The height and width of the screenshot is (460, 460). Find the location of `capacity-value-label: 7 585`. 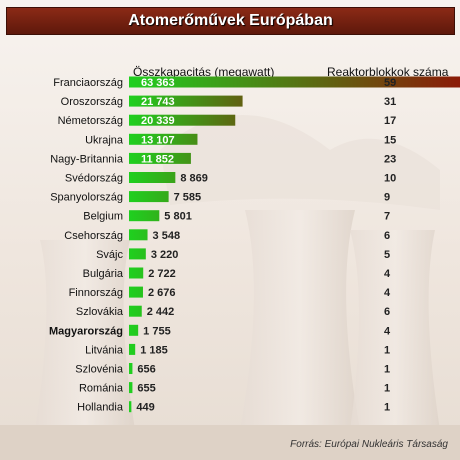

capacity-value-label: 7 585 is located at coordinates (188, 198).